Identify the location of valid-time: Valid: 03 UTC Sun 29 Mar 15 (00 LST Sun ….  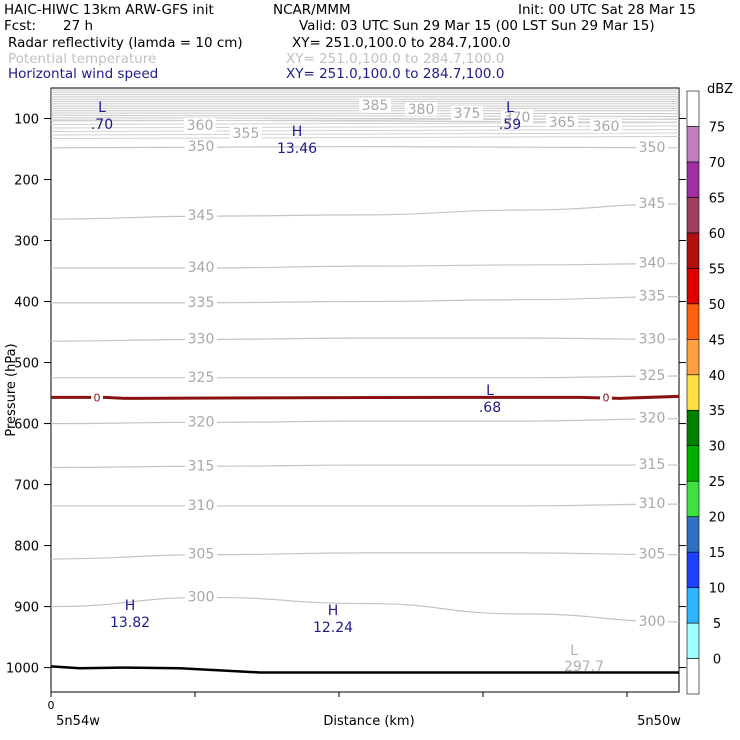
(477, 26).